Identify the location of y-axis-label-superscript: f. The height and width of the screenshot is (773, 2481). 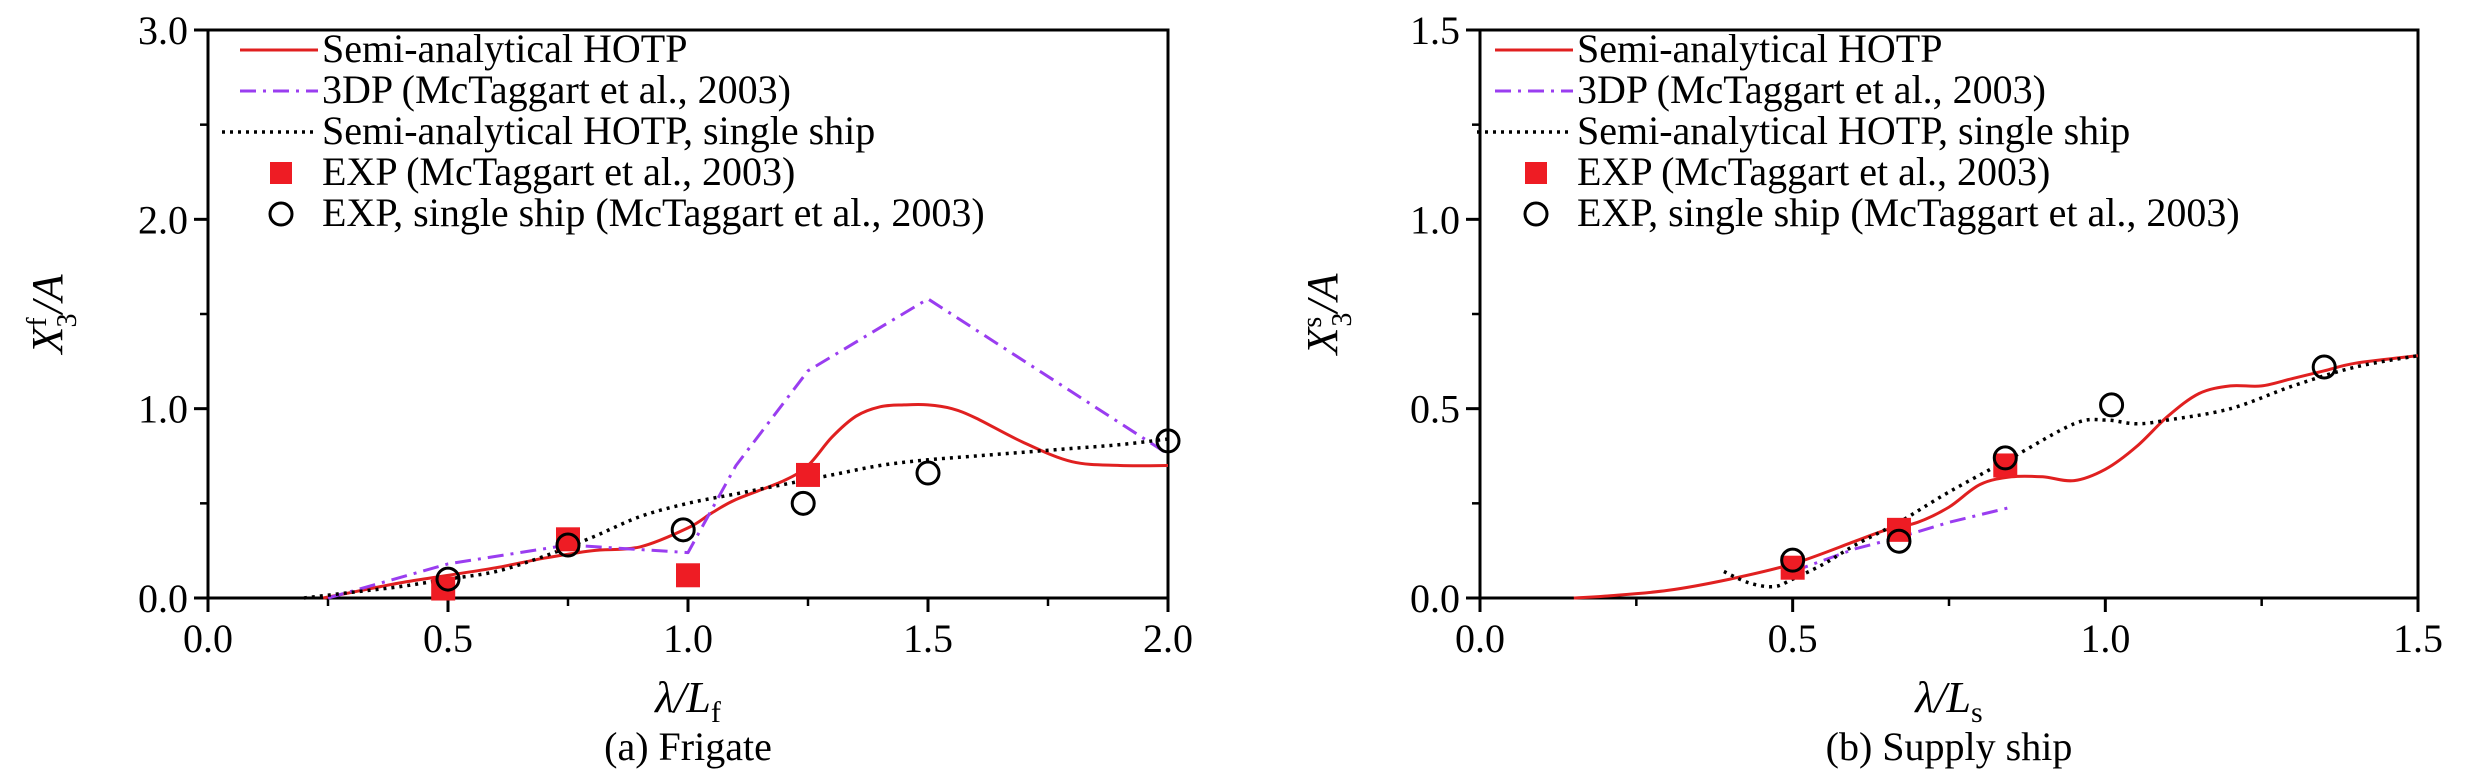
(37, 322).